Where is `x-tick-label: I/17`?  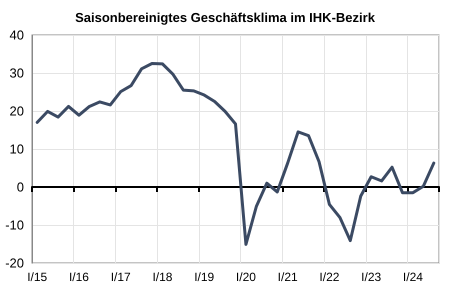
x-tick-label: I/17 is located at coordinates (121, 277).